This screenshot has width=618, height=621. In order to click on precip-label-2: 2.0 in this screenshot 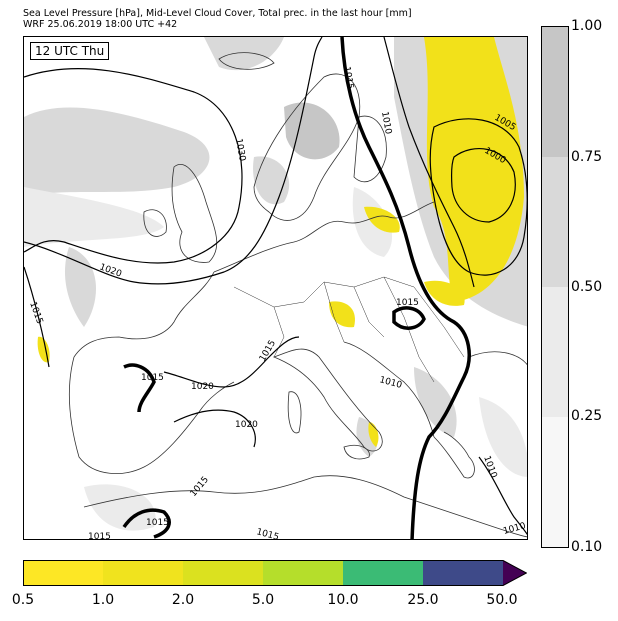, I will do `click(183, 600)`.